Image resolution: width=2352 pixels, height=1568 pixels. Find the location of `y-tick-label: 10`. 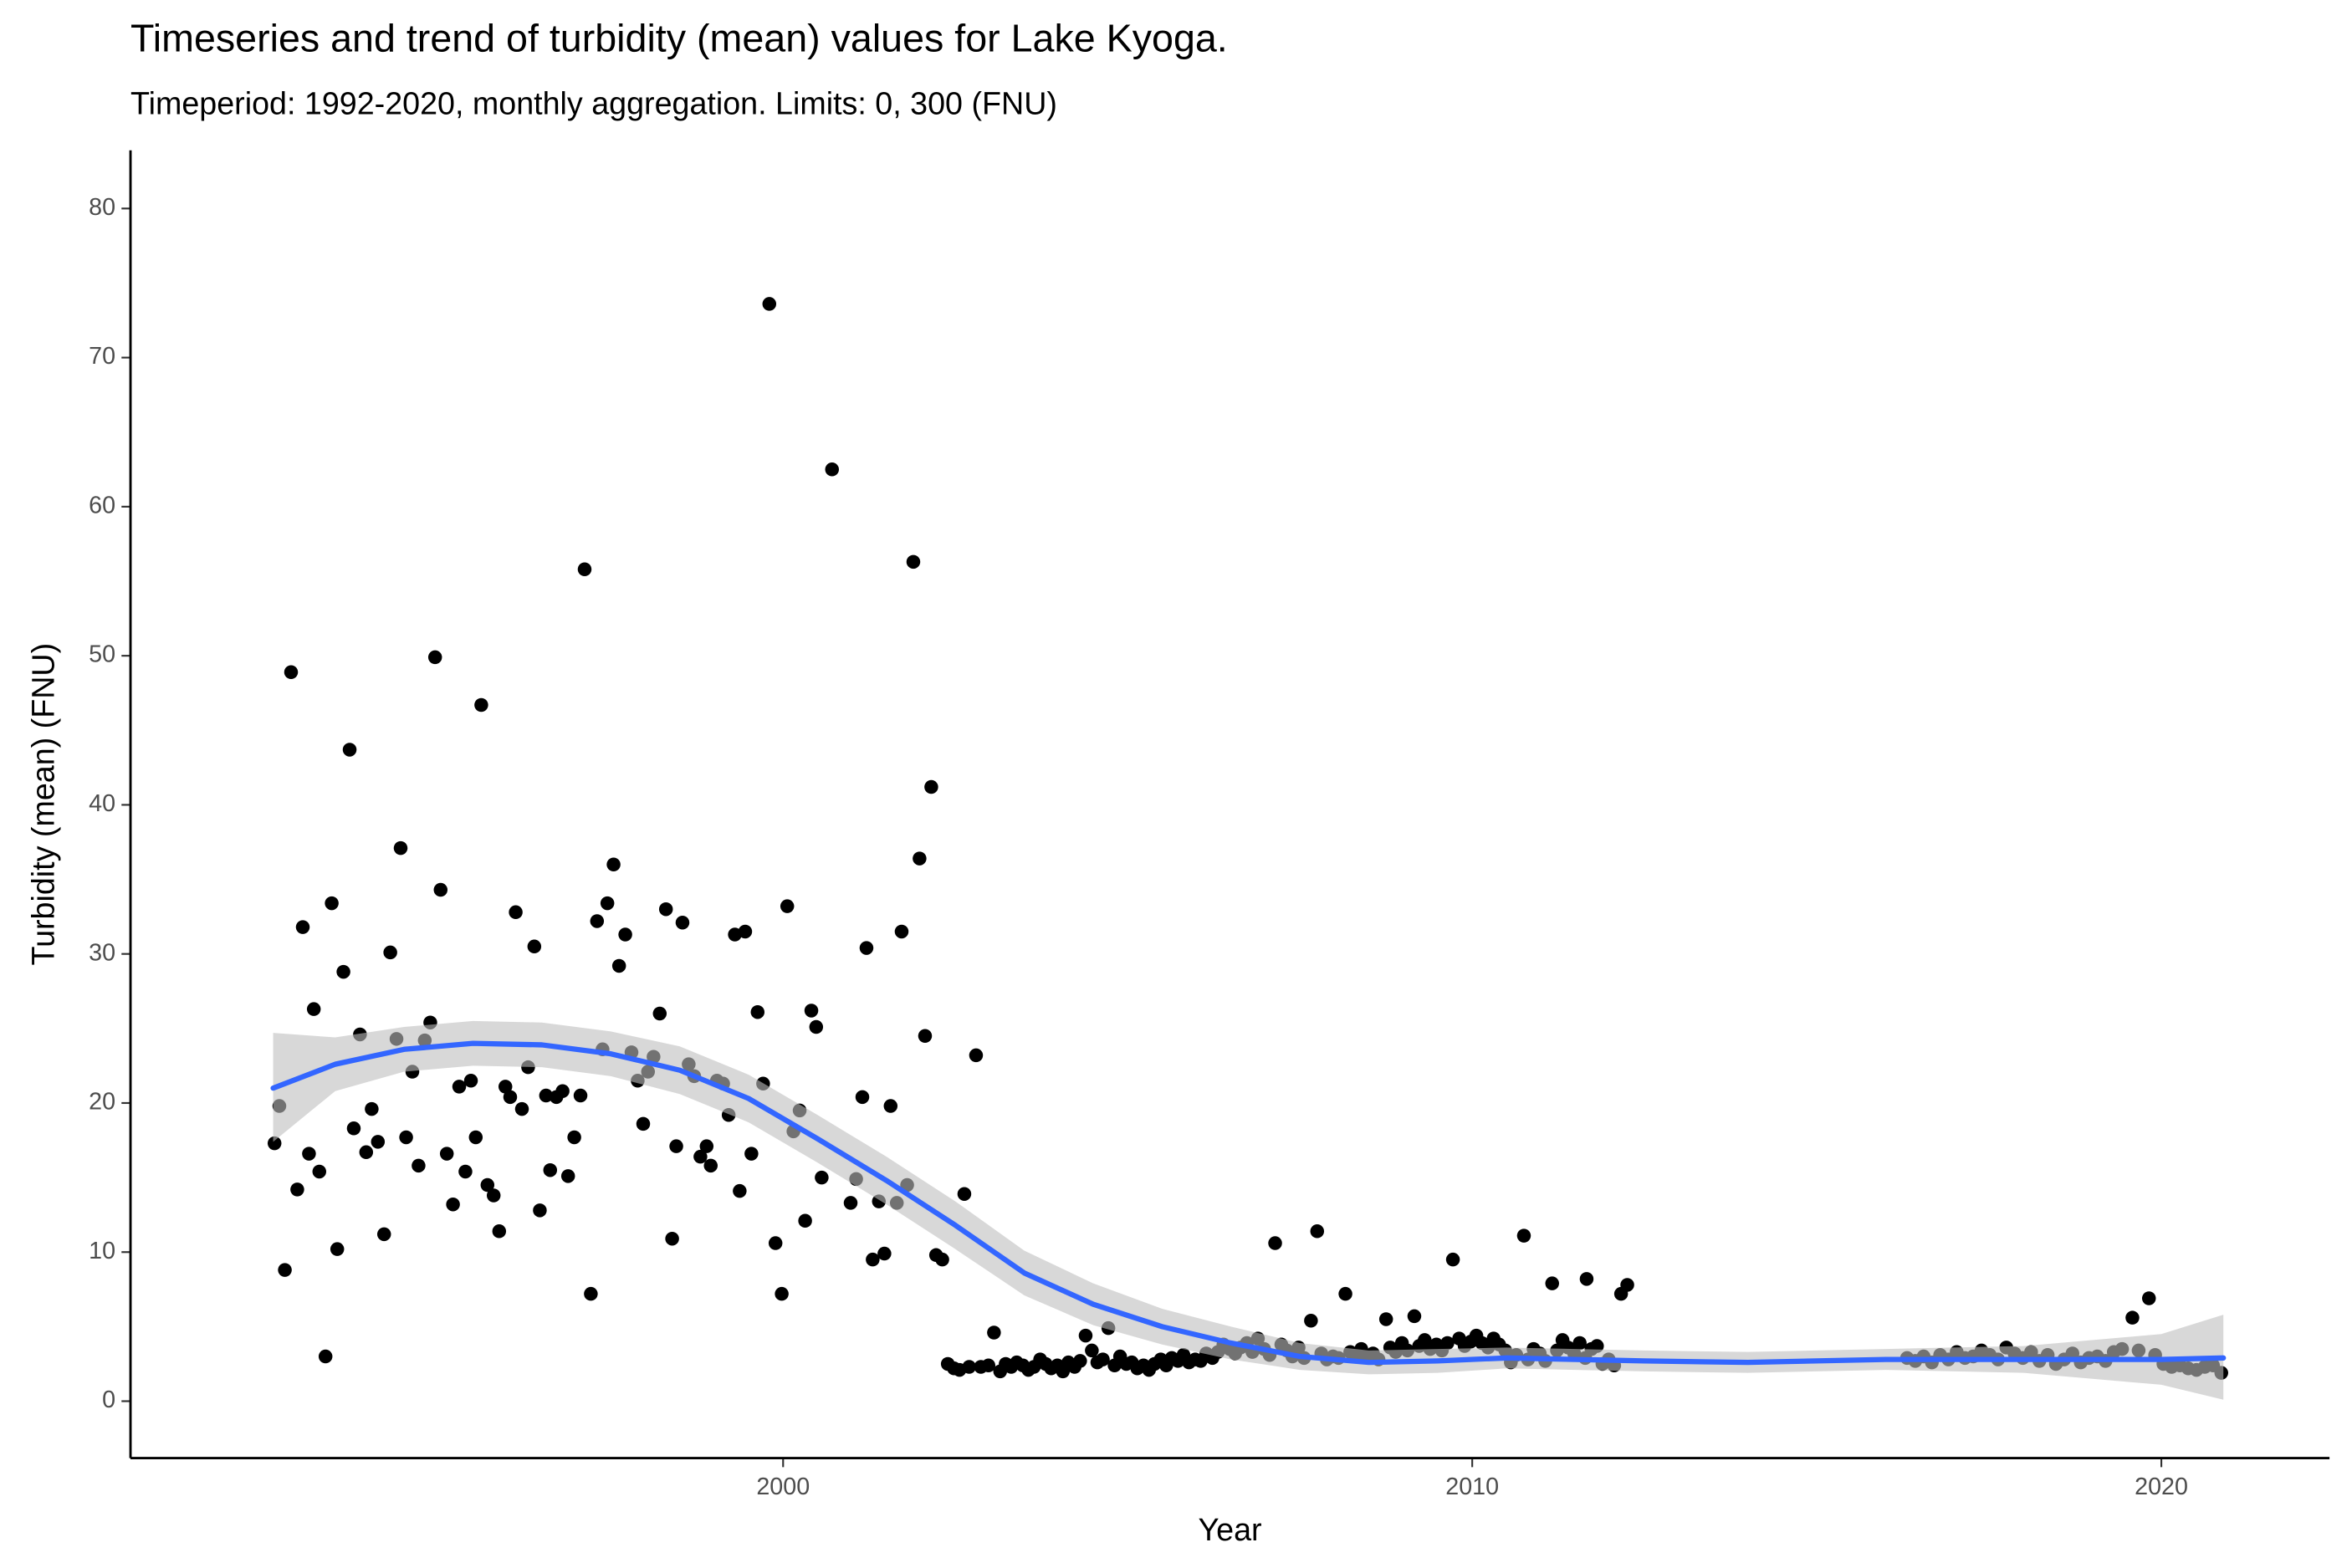

y-tick-label: 10 is located at coordinates (102, 1251).